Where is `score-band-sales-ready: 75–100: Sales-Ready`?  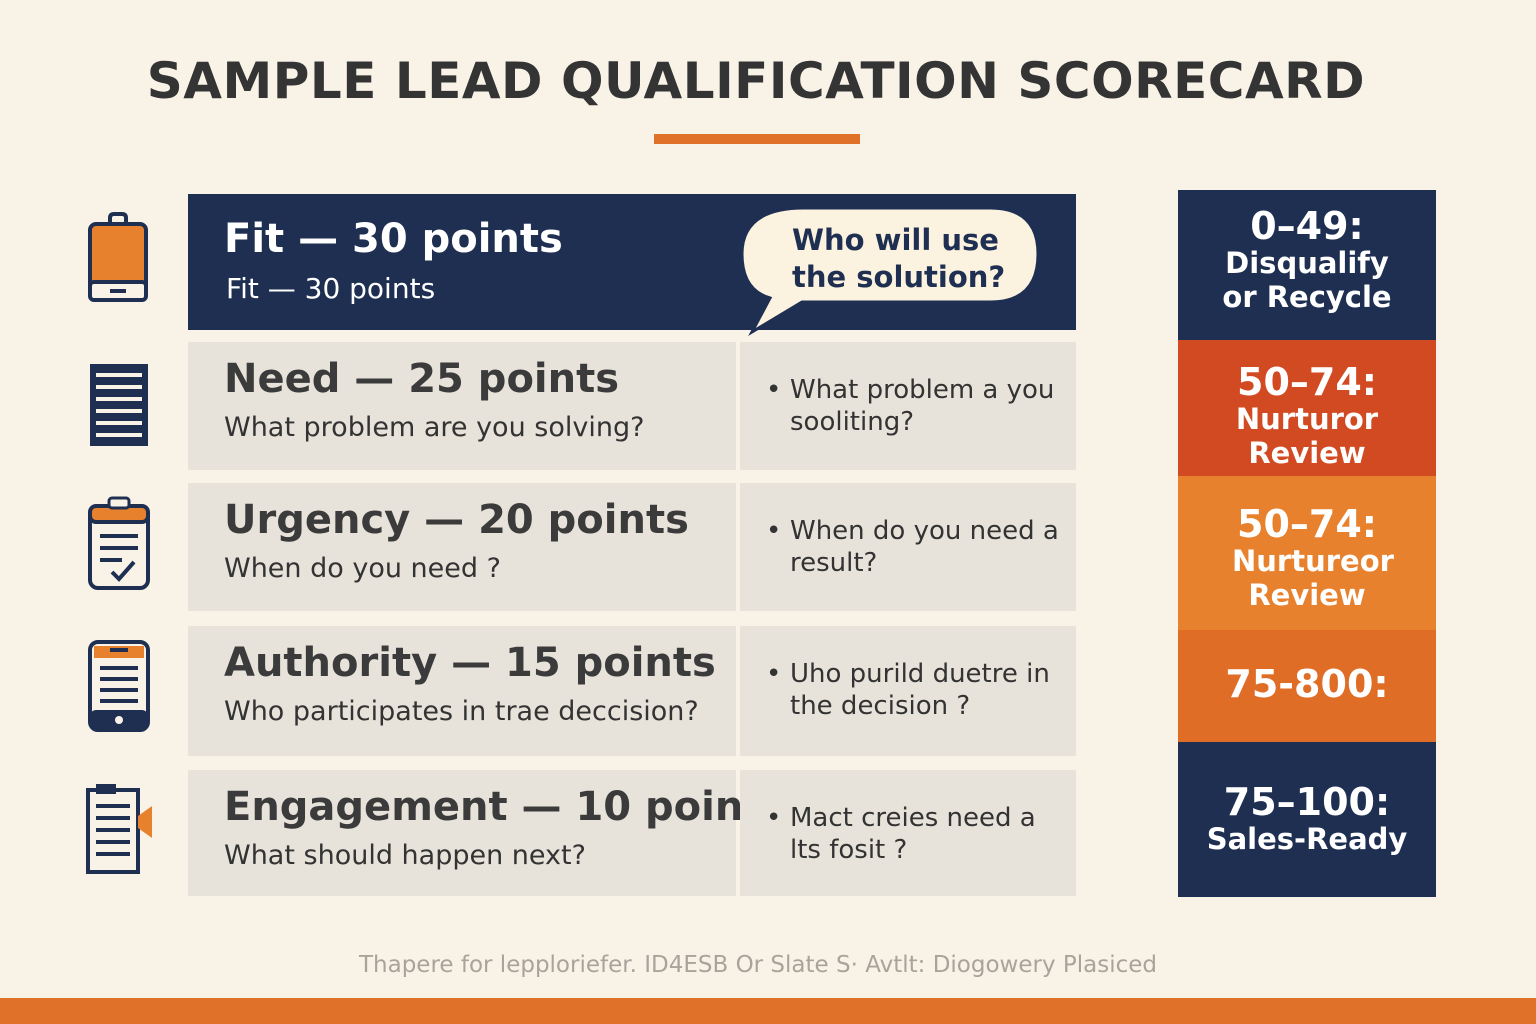
score-band-sales-ready: 75–100: Sales-Ready is located at coordinates (1307, 819).